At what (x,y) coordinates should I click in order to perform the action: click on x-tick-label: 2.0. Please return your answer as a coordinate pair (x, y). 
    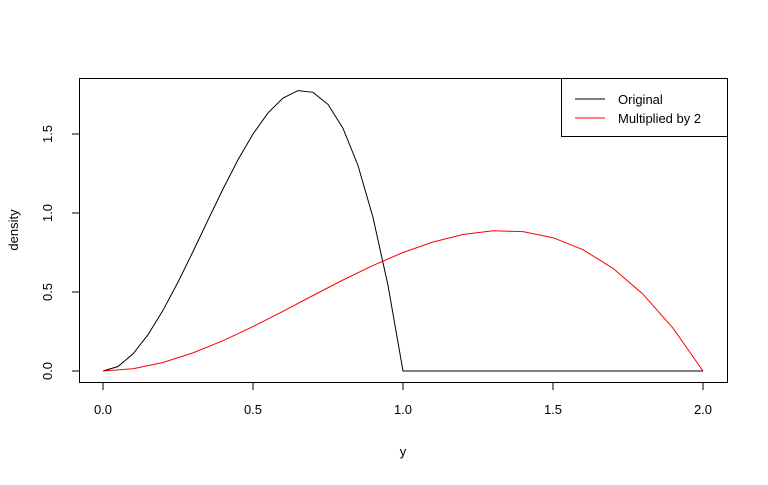
    Looking at the image, I should click on (703, 409).